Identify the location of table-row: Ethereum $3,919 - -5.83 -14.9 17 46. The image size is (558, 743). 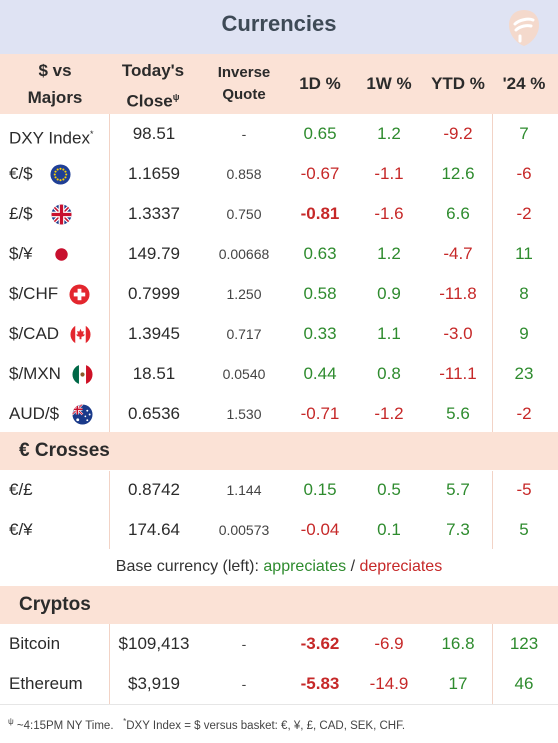
(279, 684).